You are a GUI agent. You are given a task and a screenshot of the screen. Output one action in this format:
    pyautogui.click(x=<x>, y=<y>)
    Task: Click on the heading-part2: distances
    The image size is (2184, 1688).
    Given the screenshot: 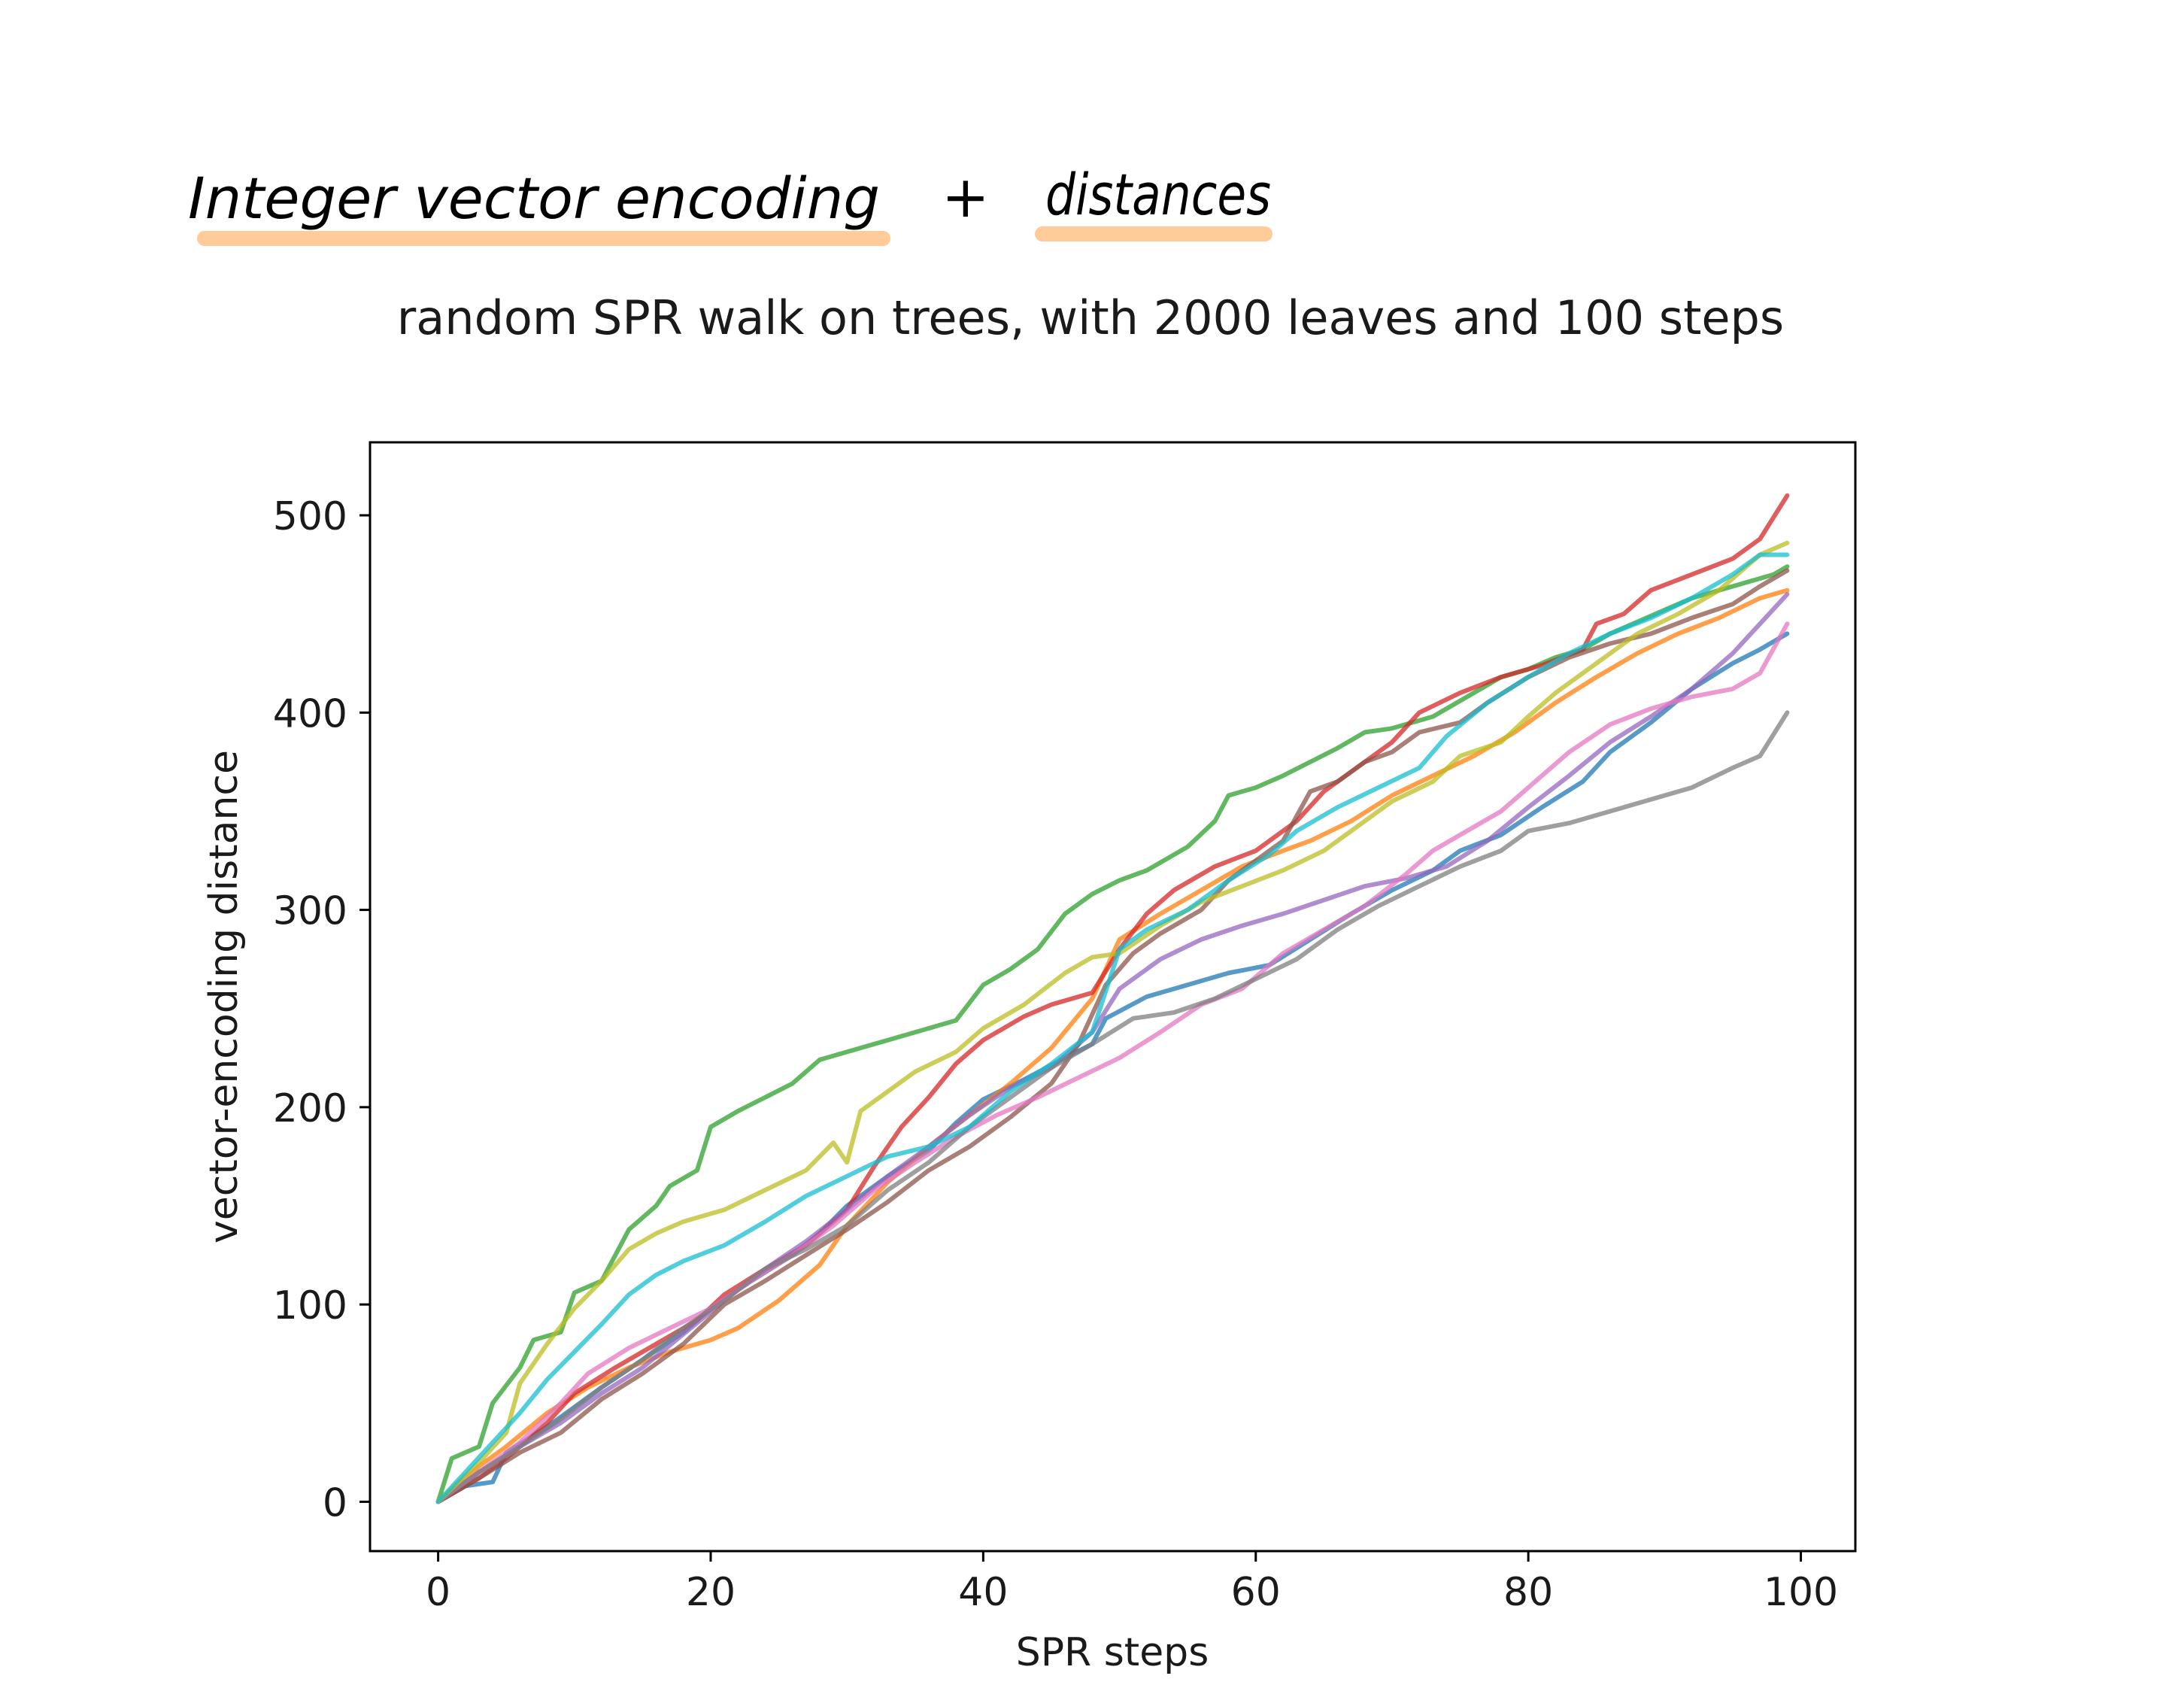 What is the action you would take?
    pyautogui.click(x=1158, y=194)
    